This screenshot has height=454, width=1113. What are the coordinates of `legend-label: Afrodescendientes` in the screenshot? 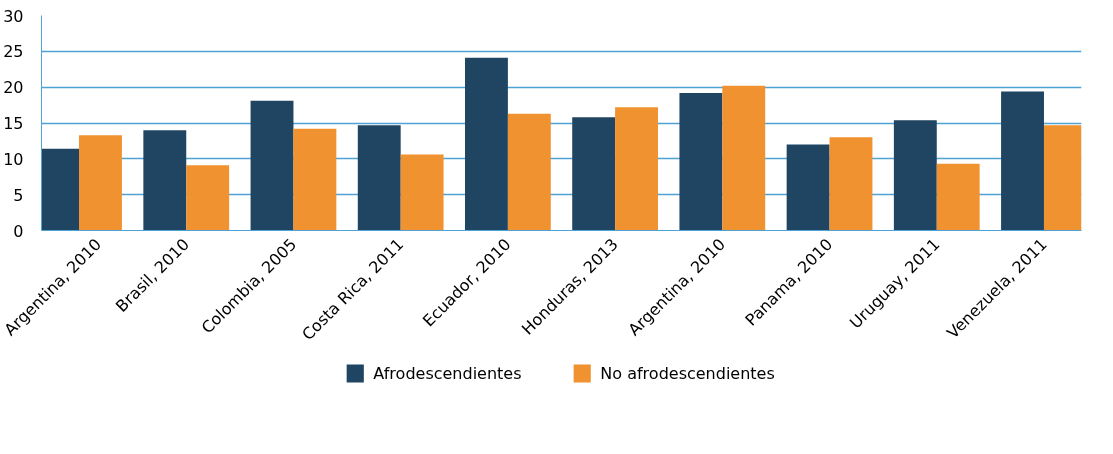 It's located at (447, 373).